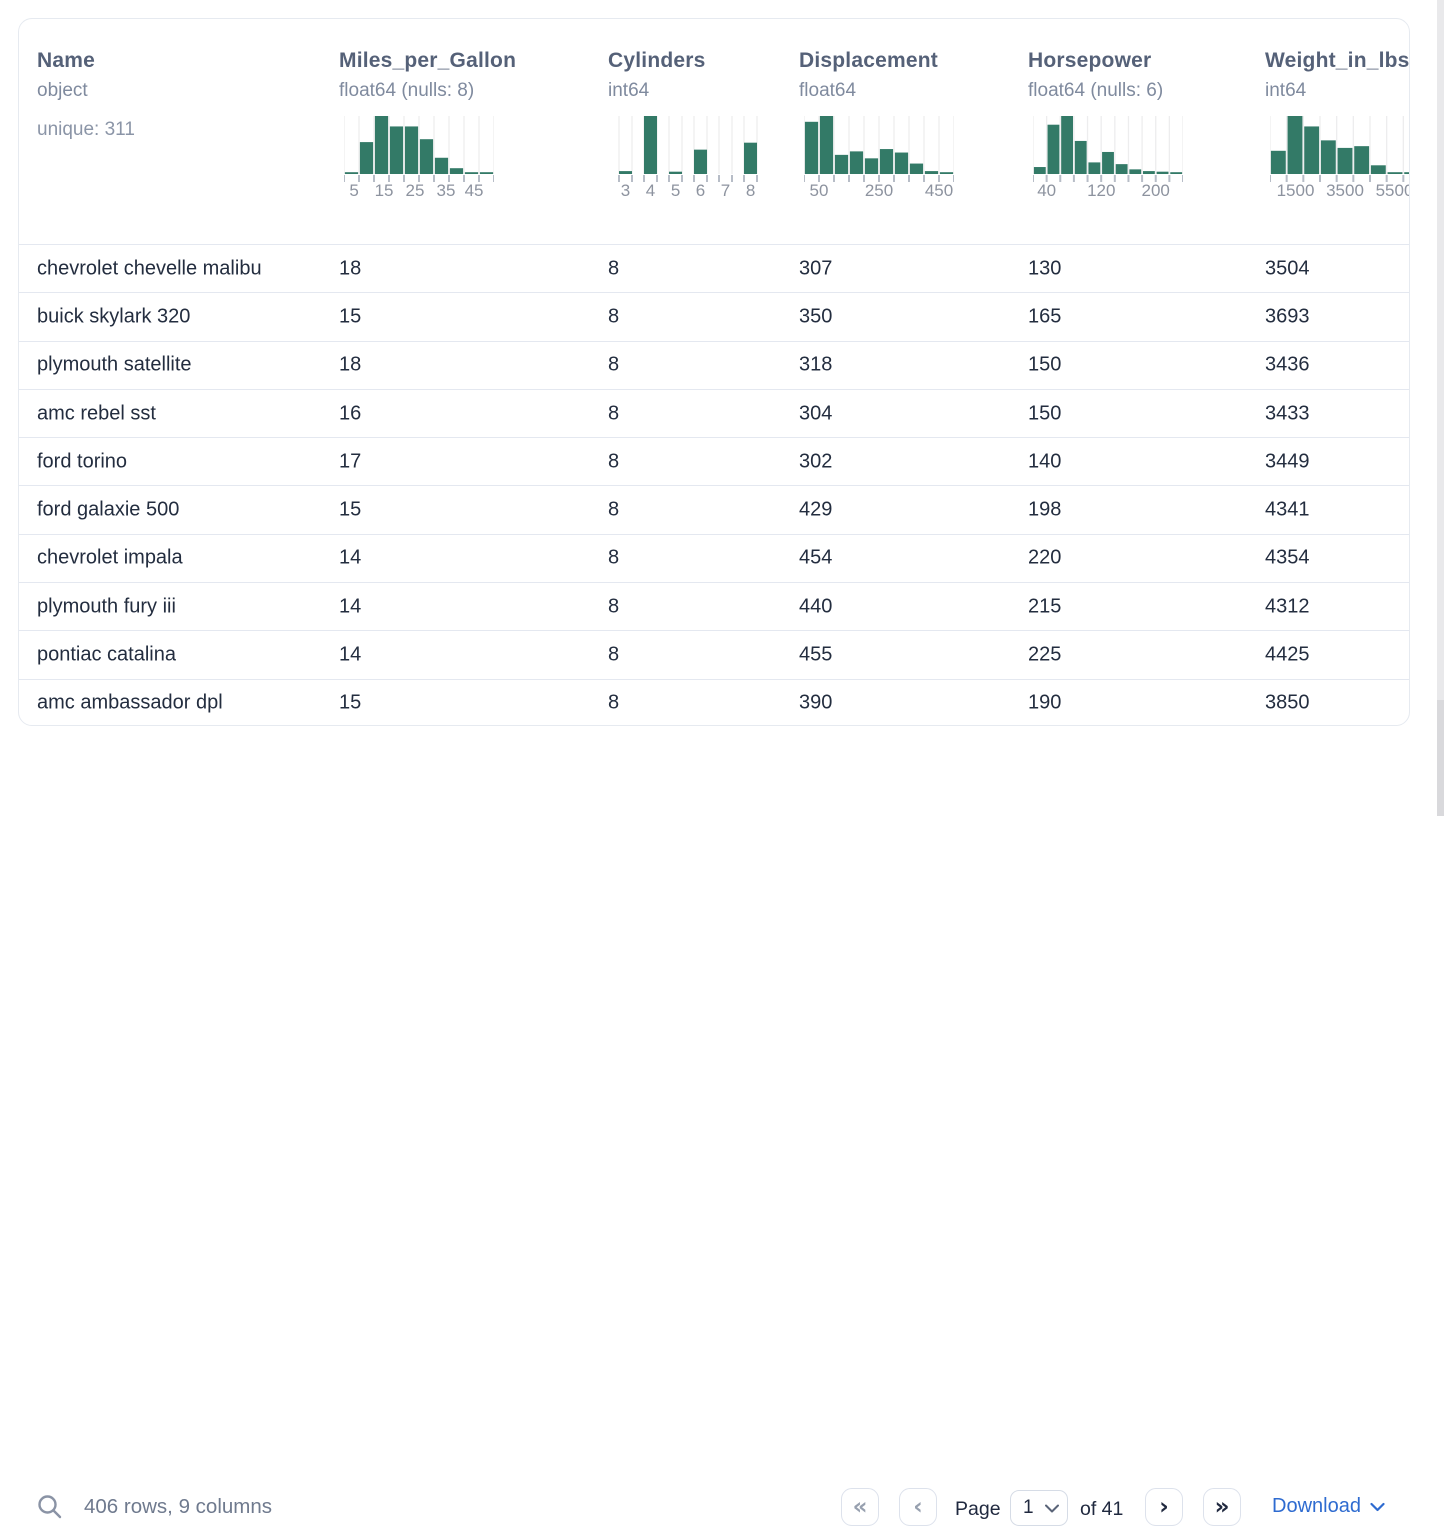 This screenshot has width=1444, height=1526. What do you see at coordinates (149, 268) in the screenshot?
I see `table-cell: chevrolet chevelle malibu` at bounding box center [149, 268].